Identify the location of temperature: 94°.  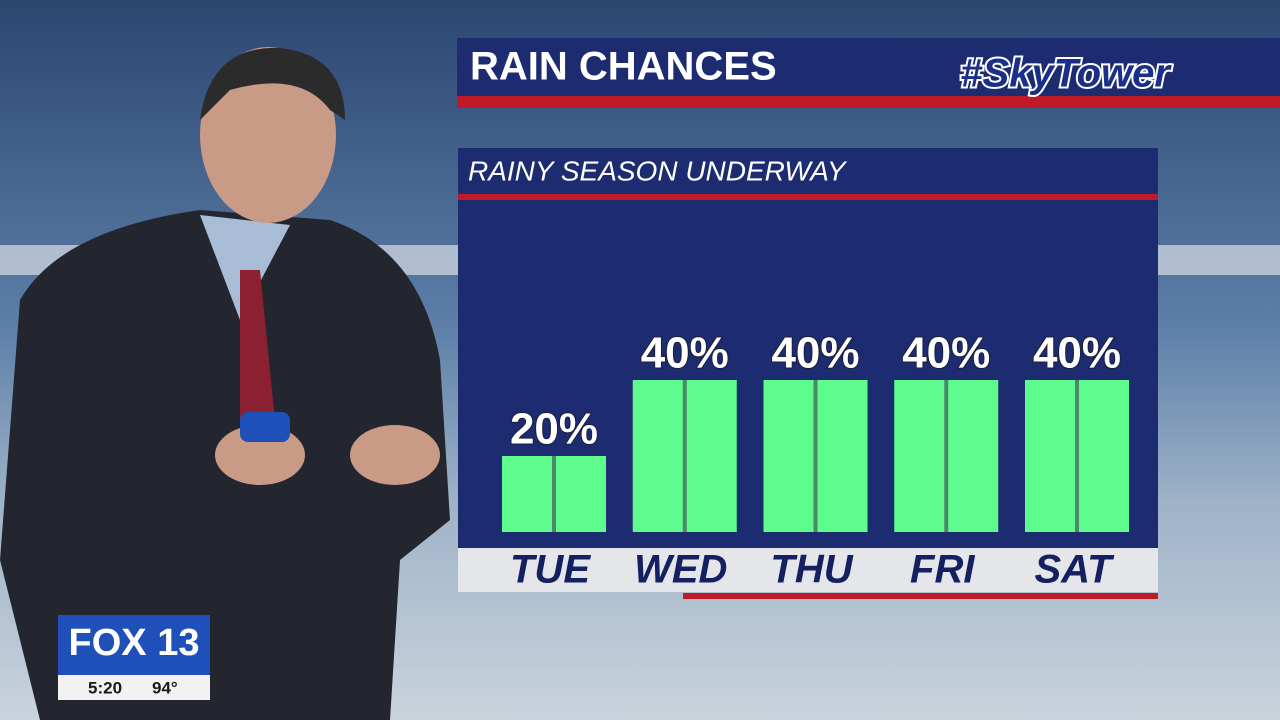
(165, 687).